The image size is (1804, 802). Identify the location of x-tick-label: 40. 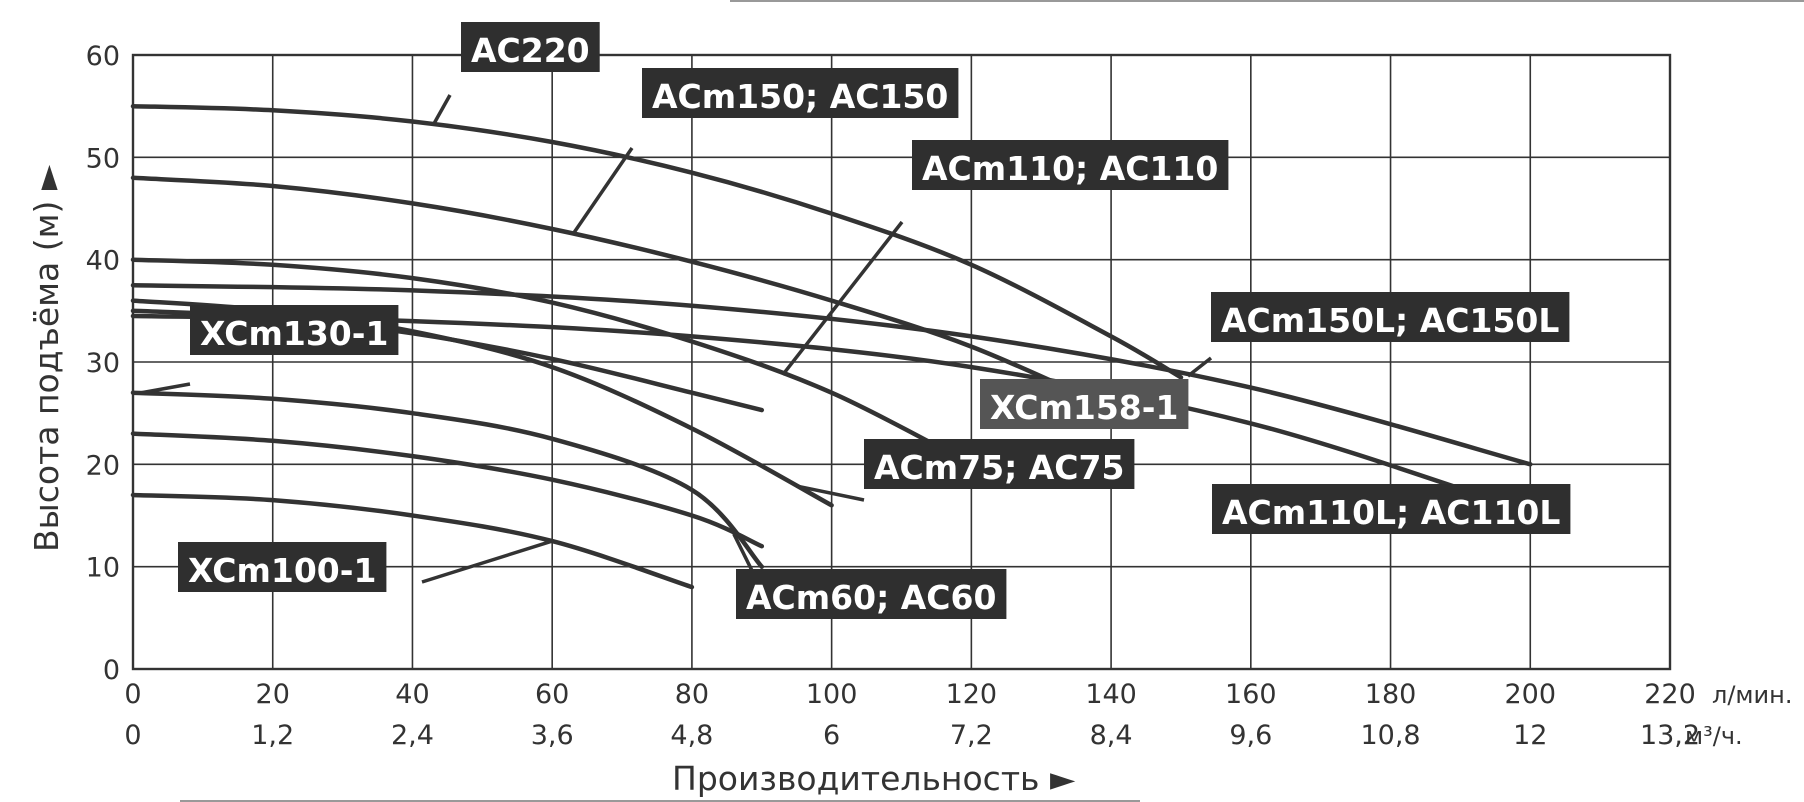
(412, 694).